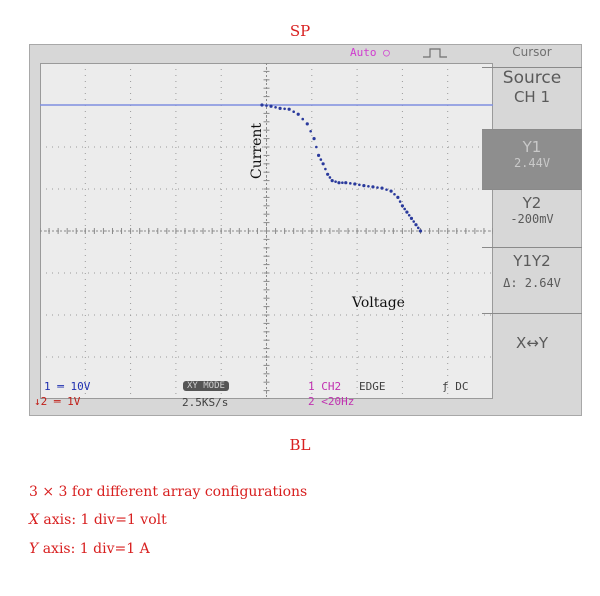 This screenshot has height=596, width=600. What do you see at coordinates (331, 401) in the screenshot?
I see `trigger-frequency: 2 <20Hz` at bounding box center [331, 401].